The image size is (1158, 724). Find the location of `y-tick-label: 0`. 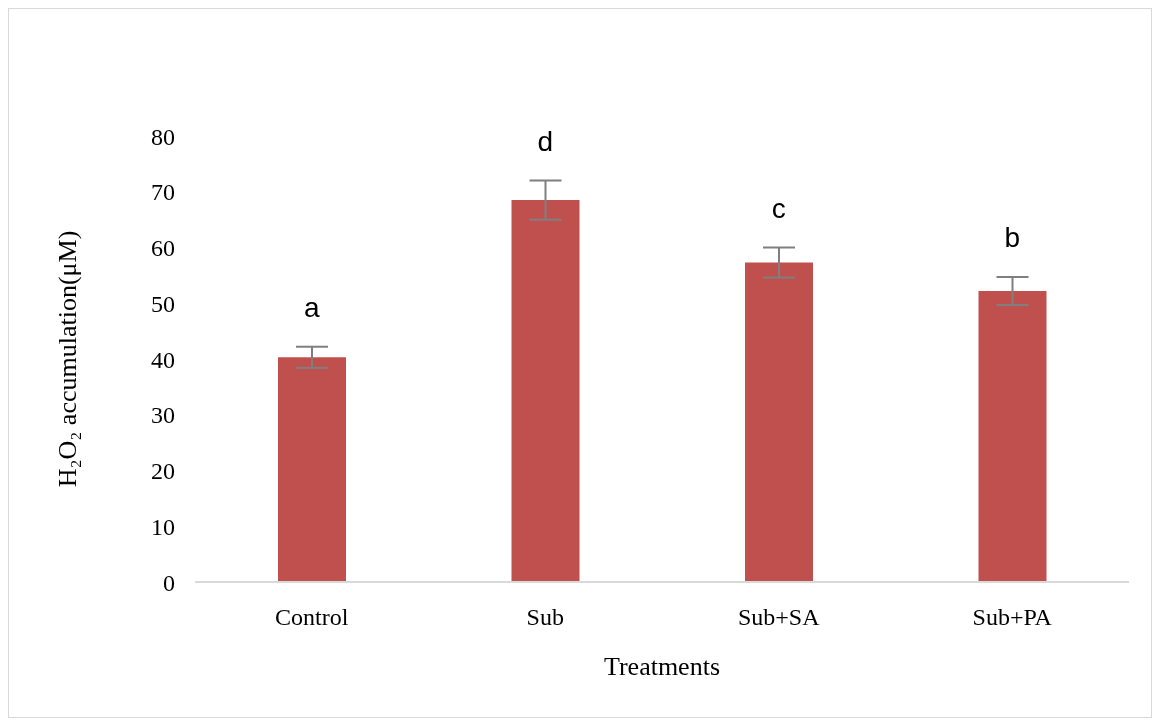

y-tick-label: 0 is located at coordinates (169, 582).